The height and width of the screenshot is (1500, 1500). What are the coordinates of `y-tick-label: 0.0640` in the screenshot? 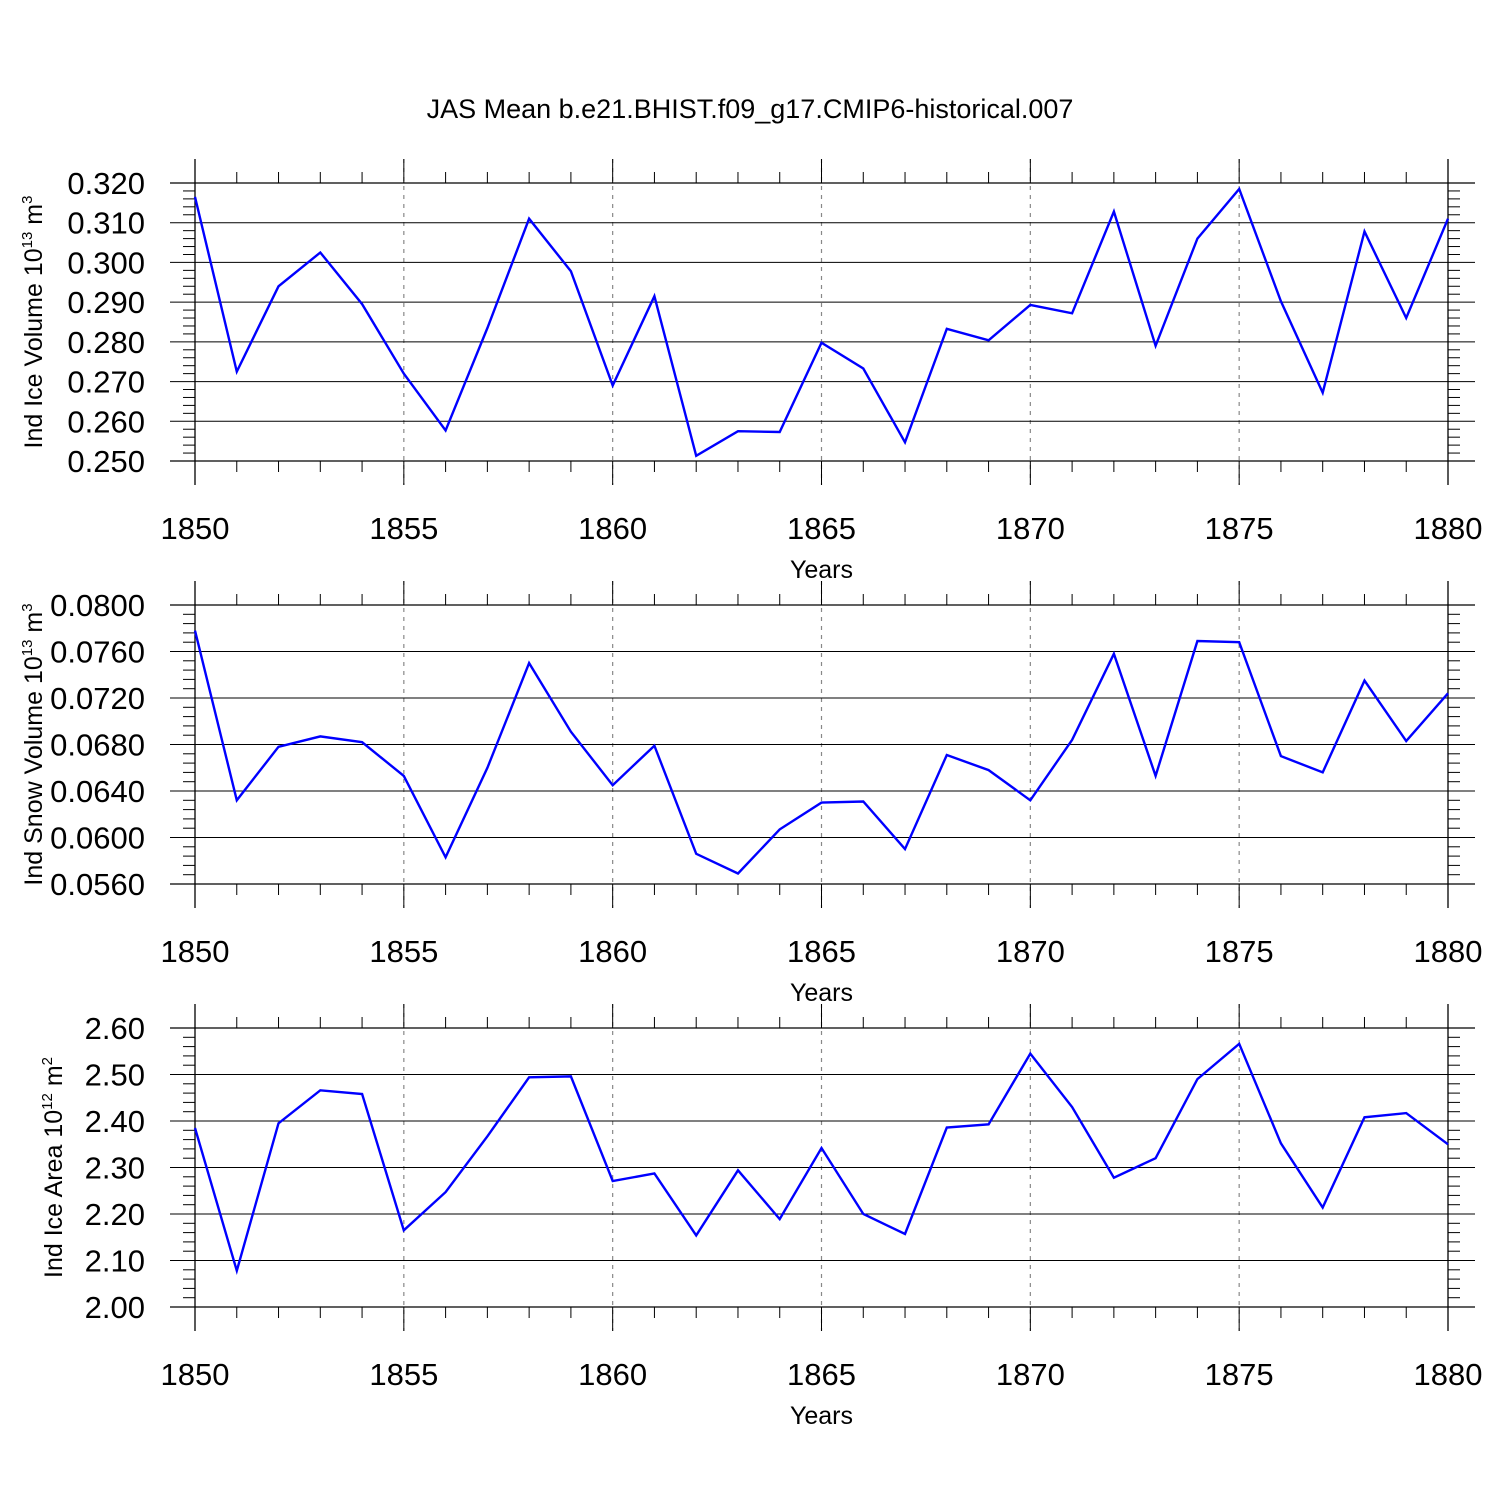 It's located at (97, 791).